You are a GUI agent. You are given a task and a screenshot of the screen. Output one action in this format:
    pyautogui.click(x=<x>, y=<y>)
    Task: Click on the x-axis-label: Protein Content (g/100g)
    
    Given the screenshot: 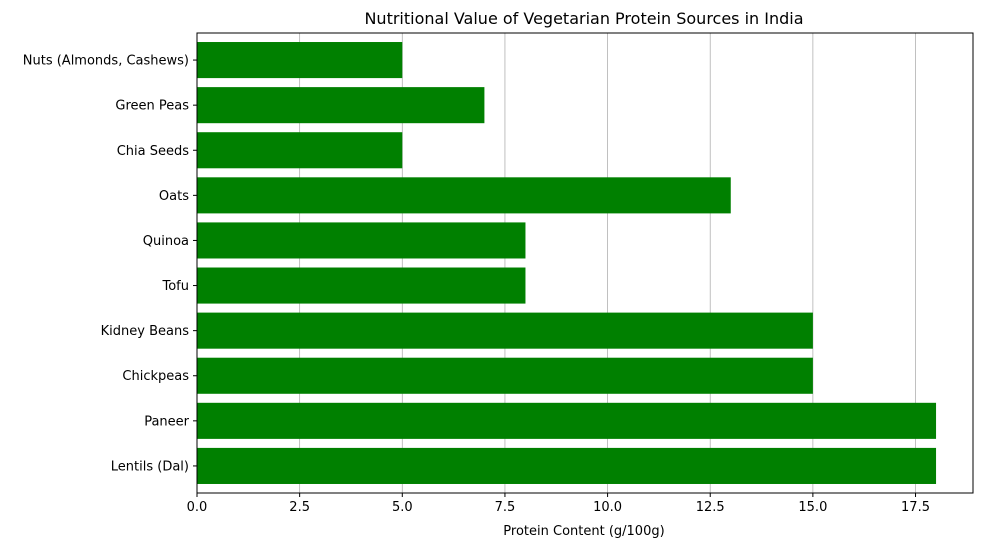 What is the action you would take?
    pyautogui.click(x=583, y=531)
    